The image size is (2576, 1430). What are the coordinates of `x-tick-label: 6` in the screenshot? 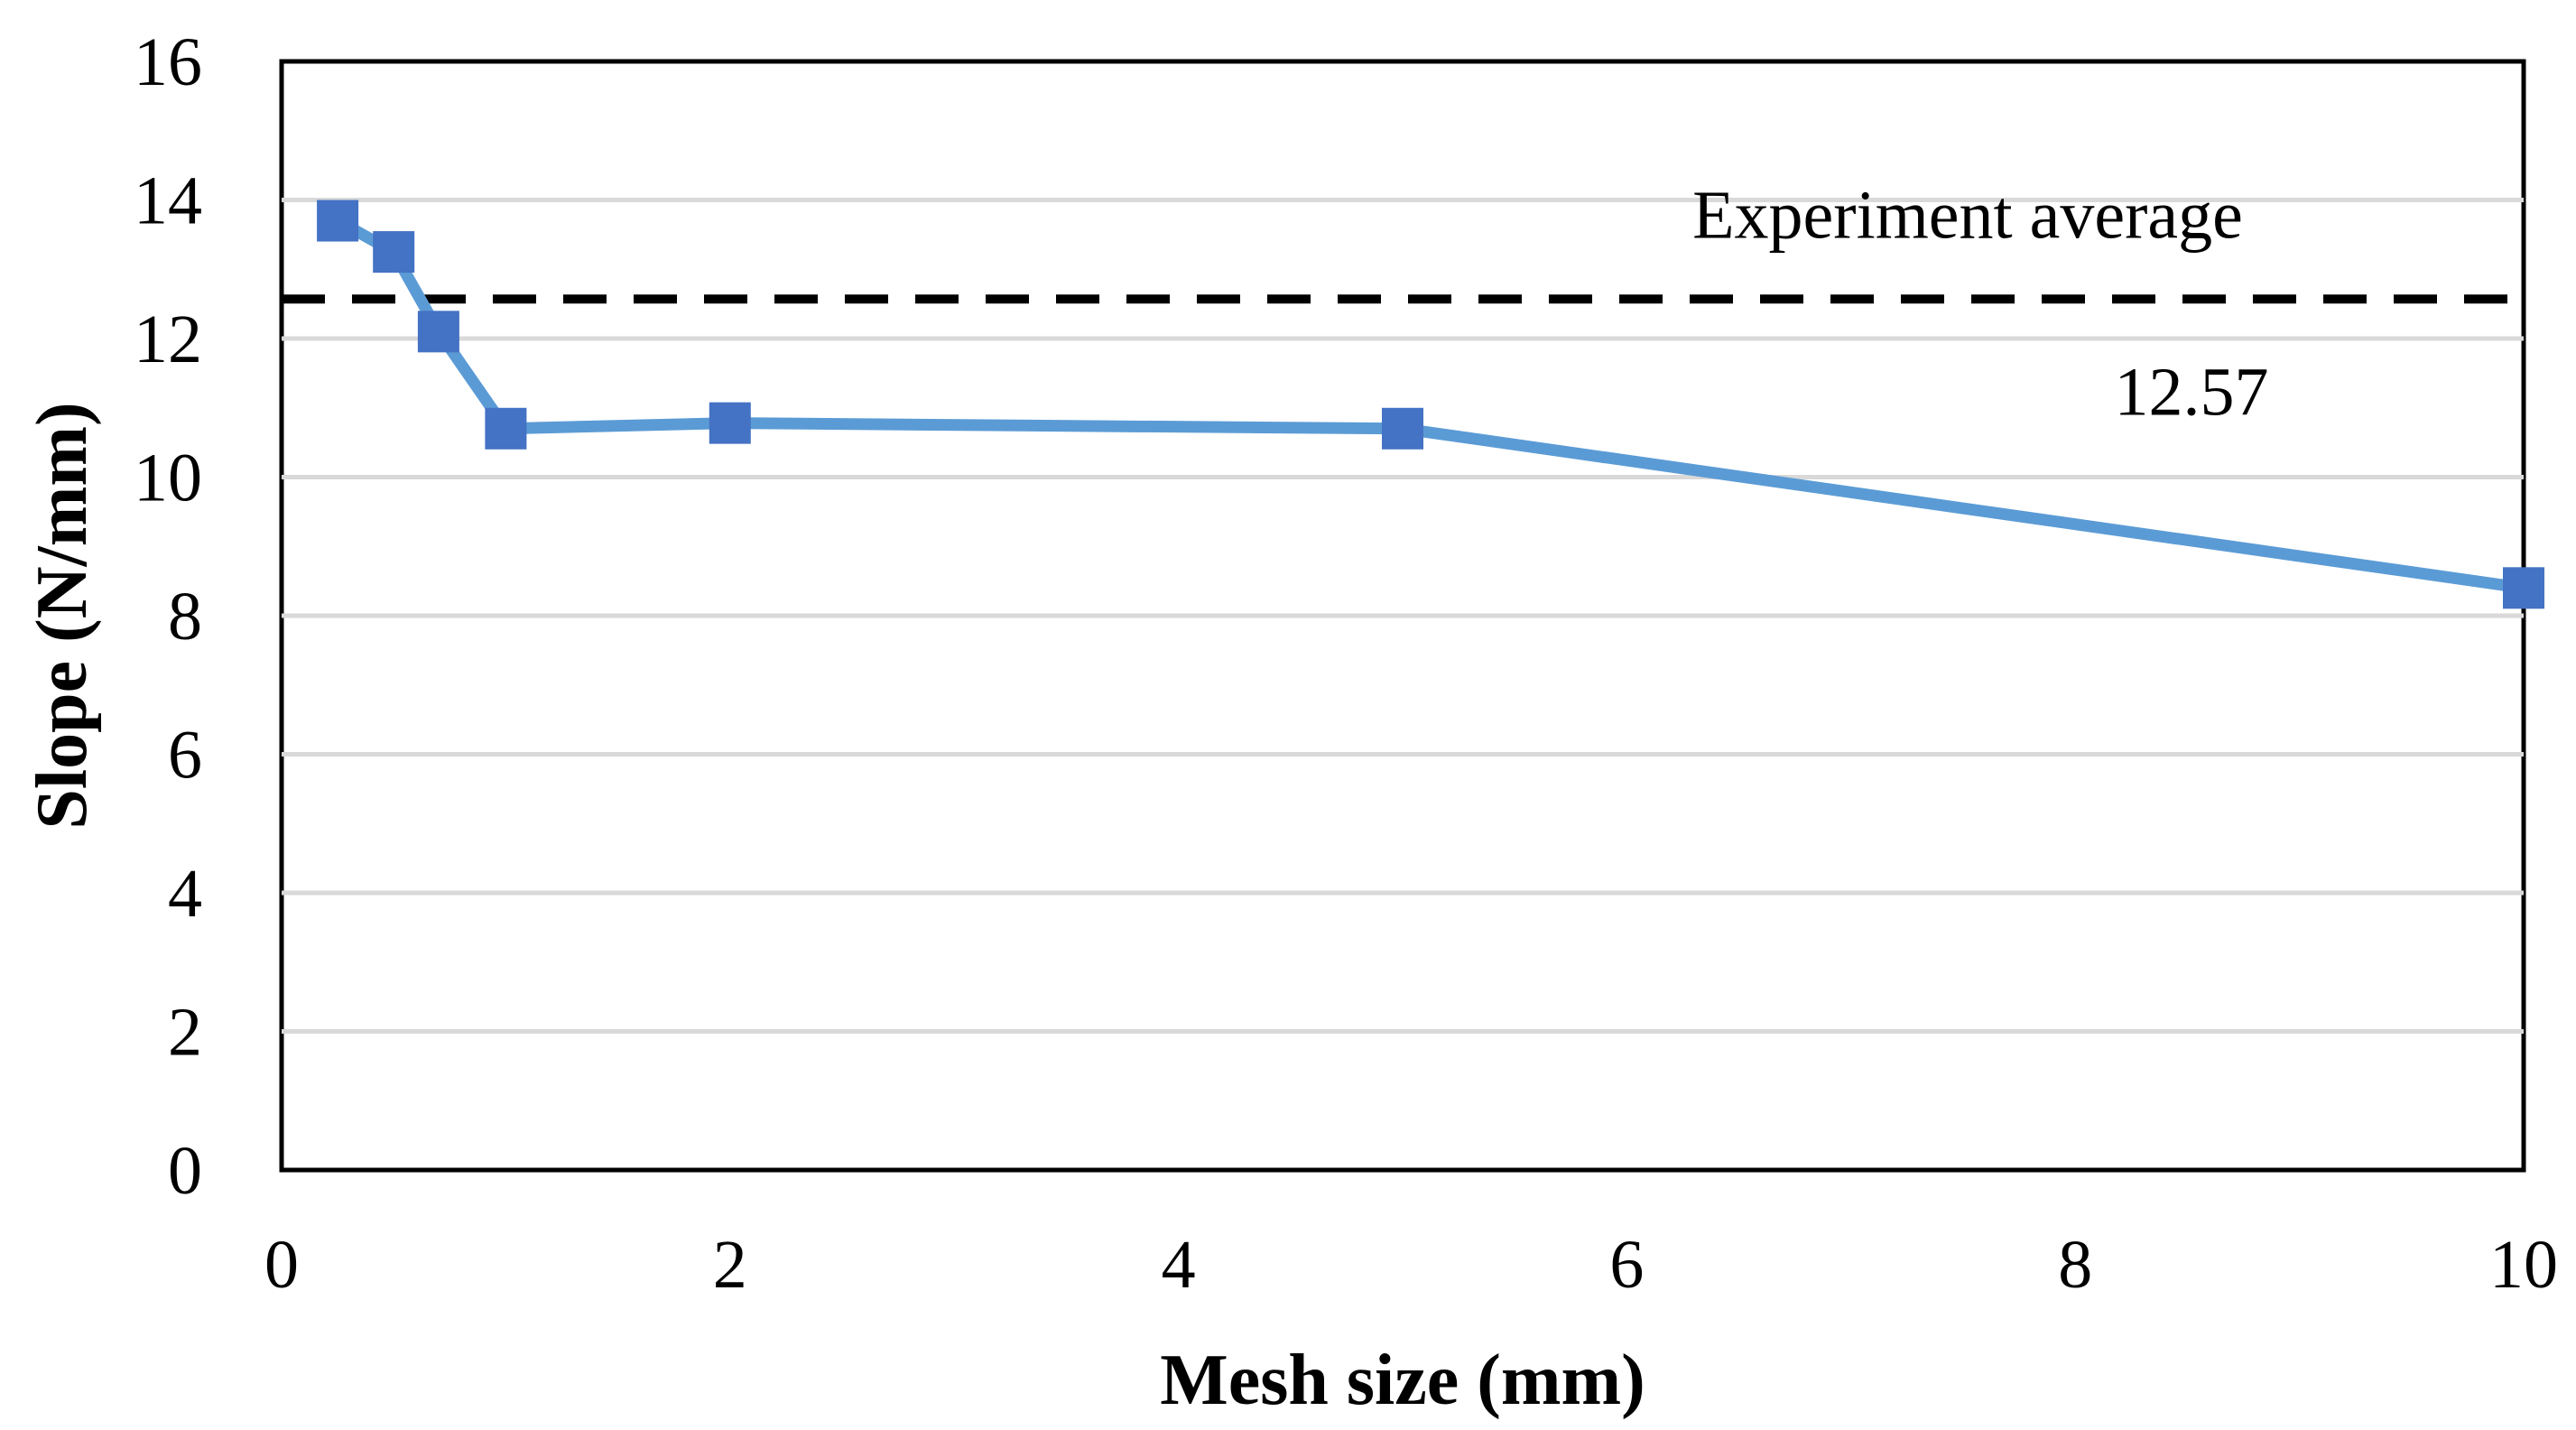 It's located at (1626, 1265).